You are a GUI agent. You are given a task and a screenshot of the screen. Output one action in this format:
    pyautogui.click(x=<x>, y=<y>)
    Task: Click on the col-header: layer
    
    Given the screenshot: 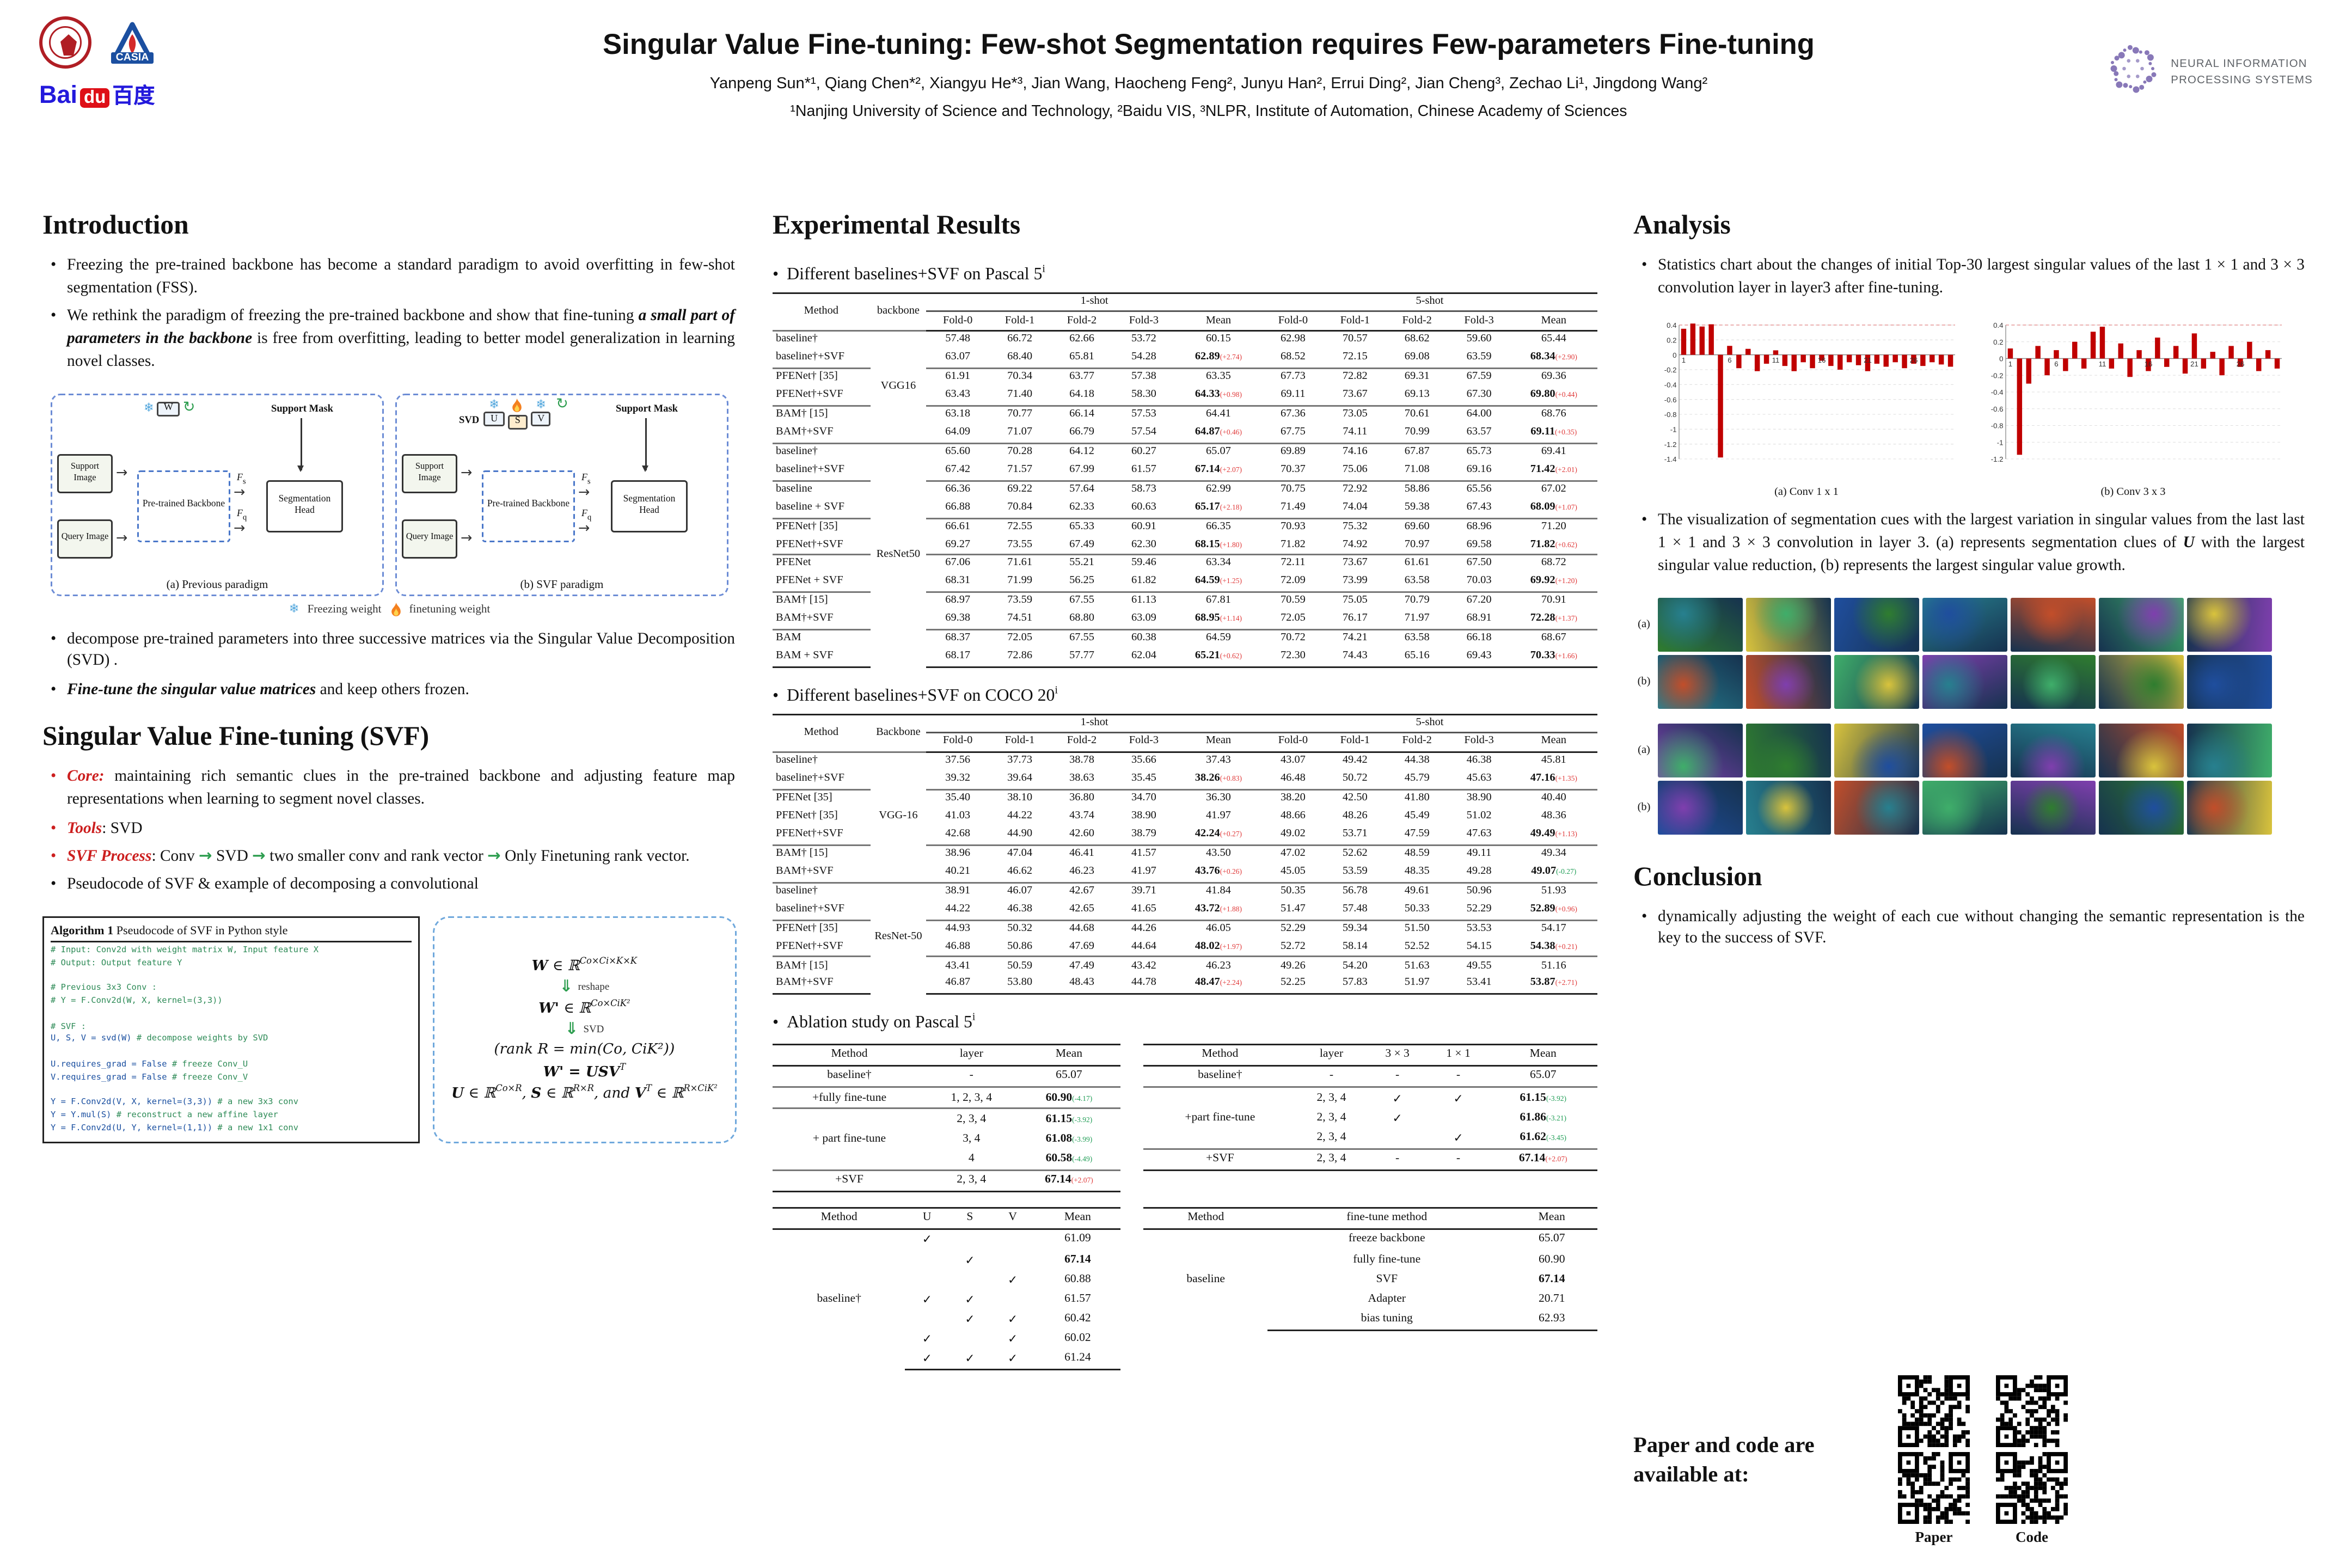 What is the action you would take?
    pyautogui.click(x=1331, y=1055)
    